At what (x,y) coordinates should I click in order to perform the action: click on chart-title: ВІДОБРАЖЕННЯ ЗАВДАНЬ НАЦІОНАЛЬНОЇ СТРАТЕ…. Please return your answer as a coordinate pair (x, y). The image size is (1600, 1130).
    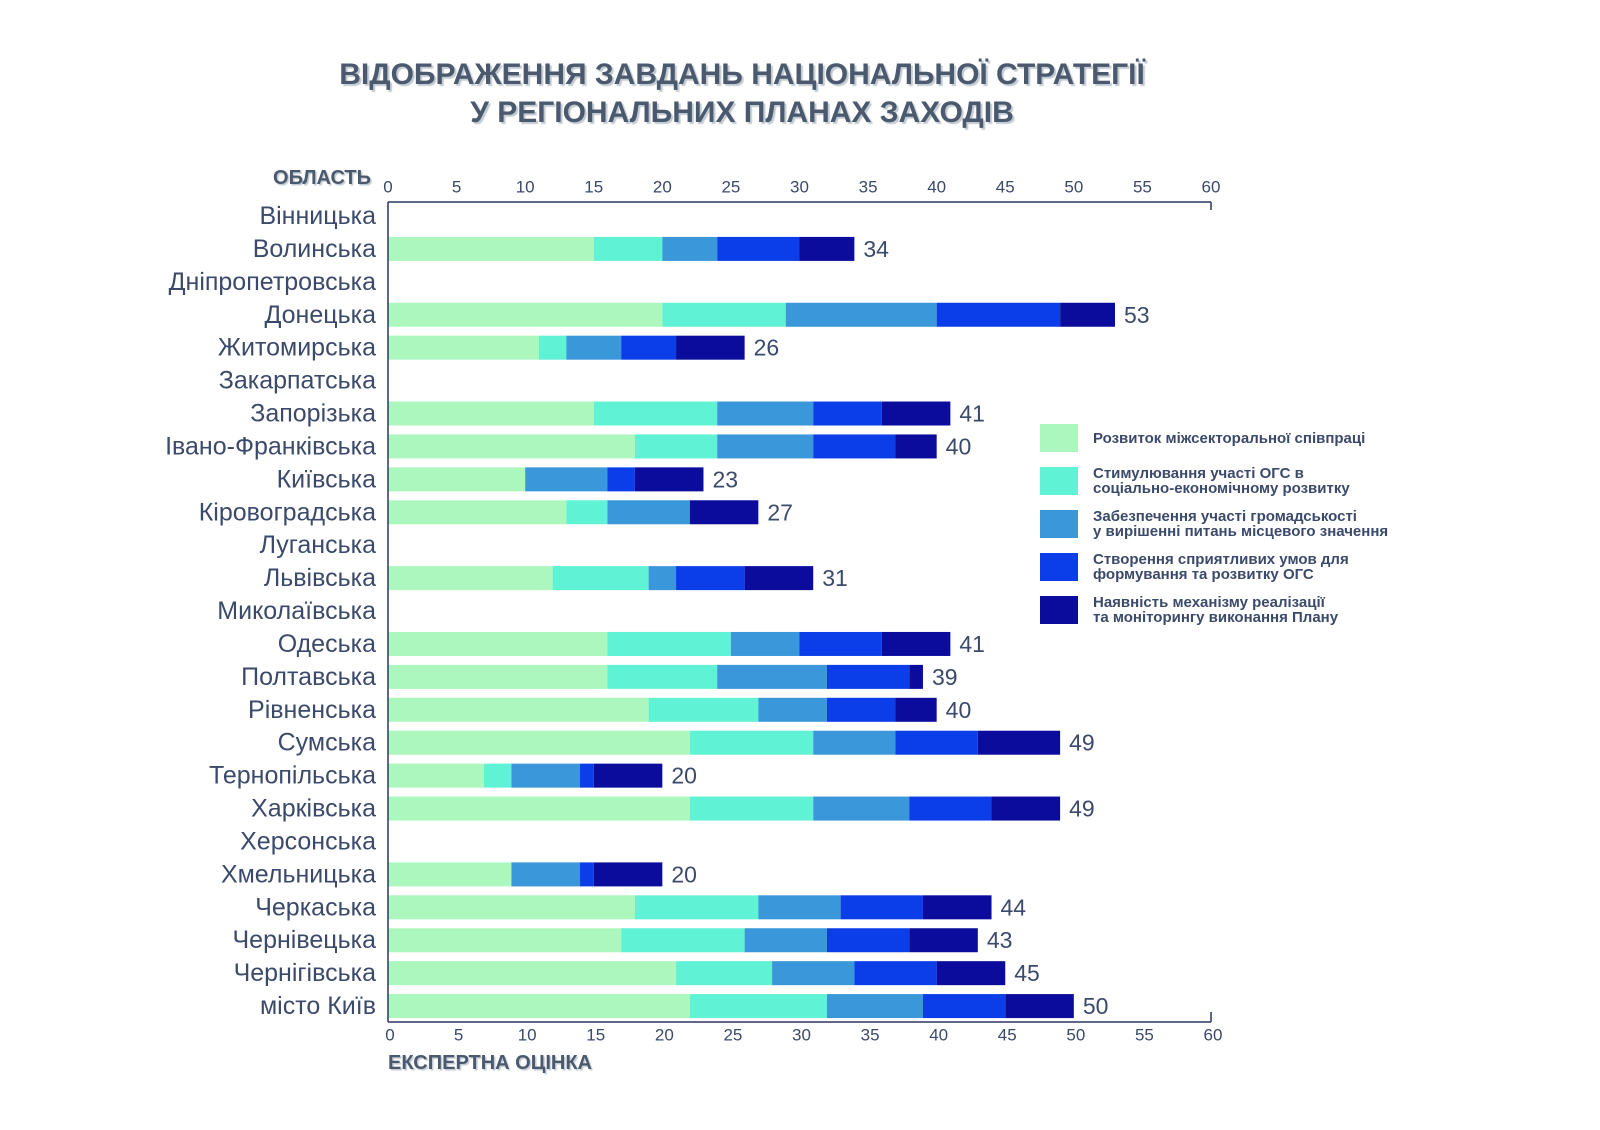
    Looking at the image, I should click on (742, 94).